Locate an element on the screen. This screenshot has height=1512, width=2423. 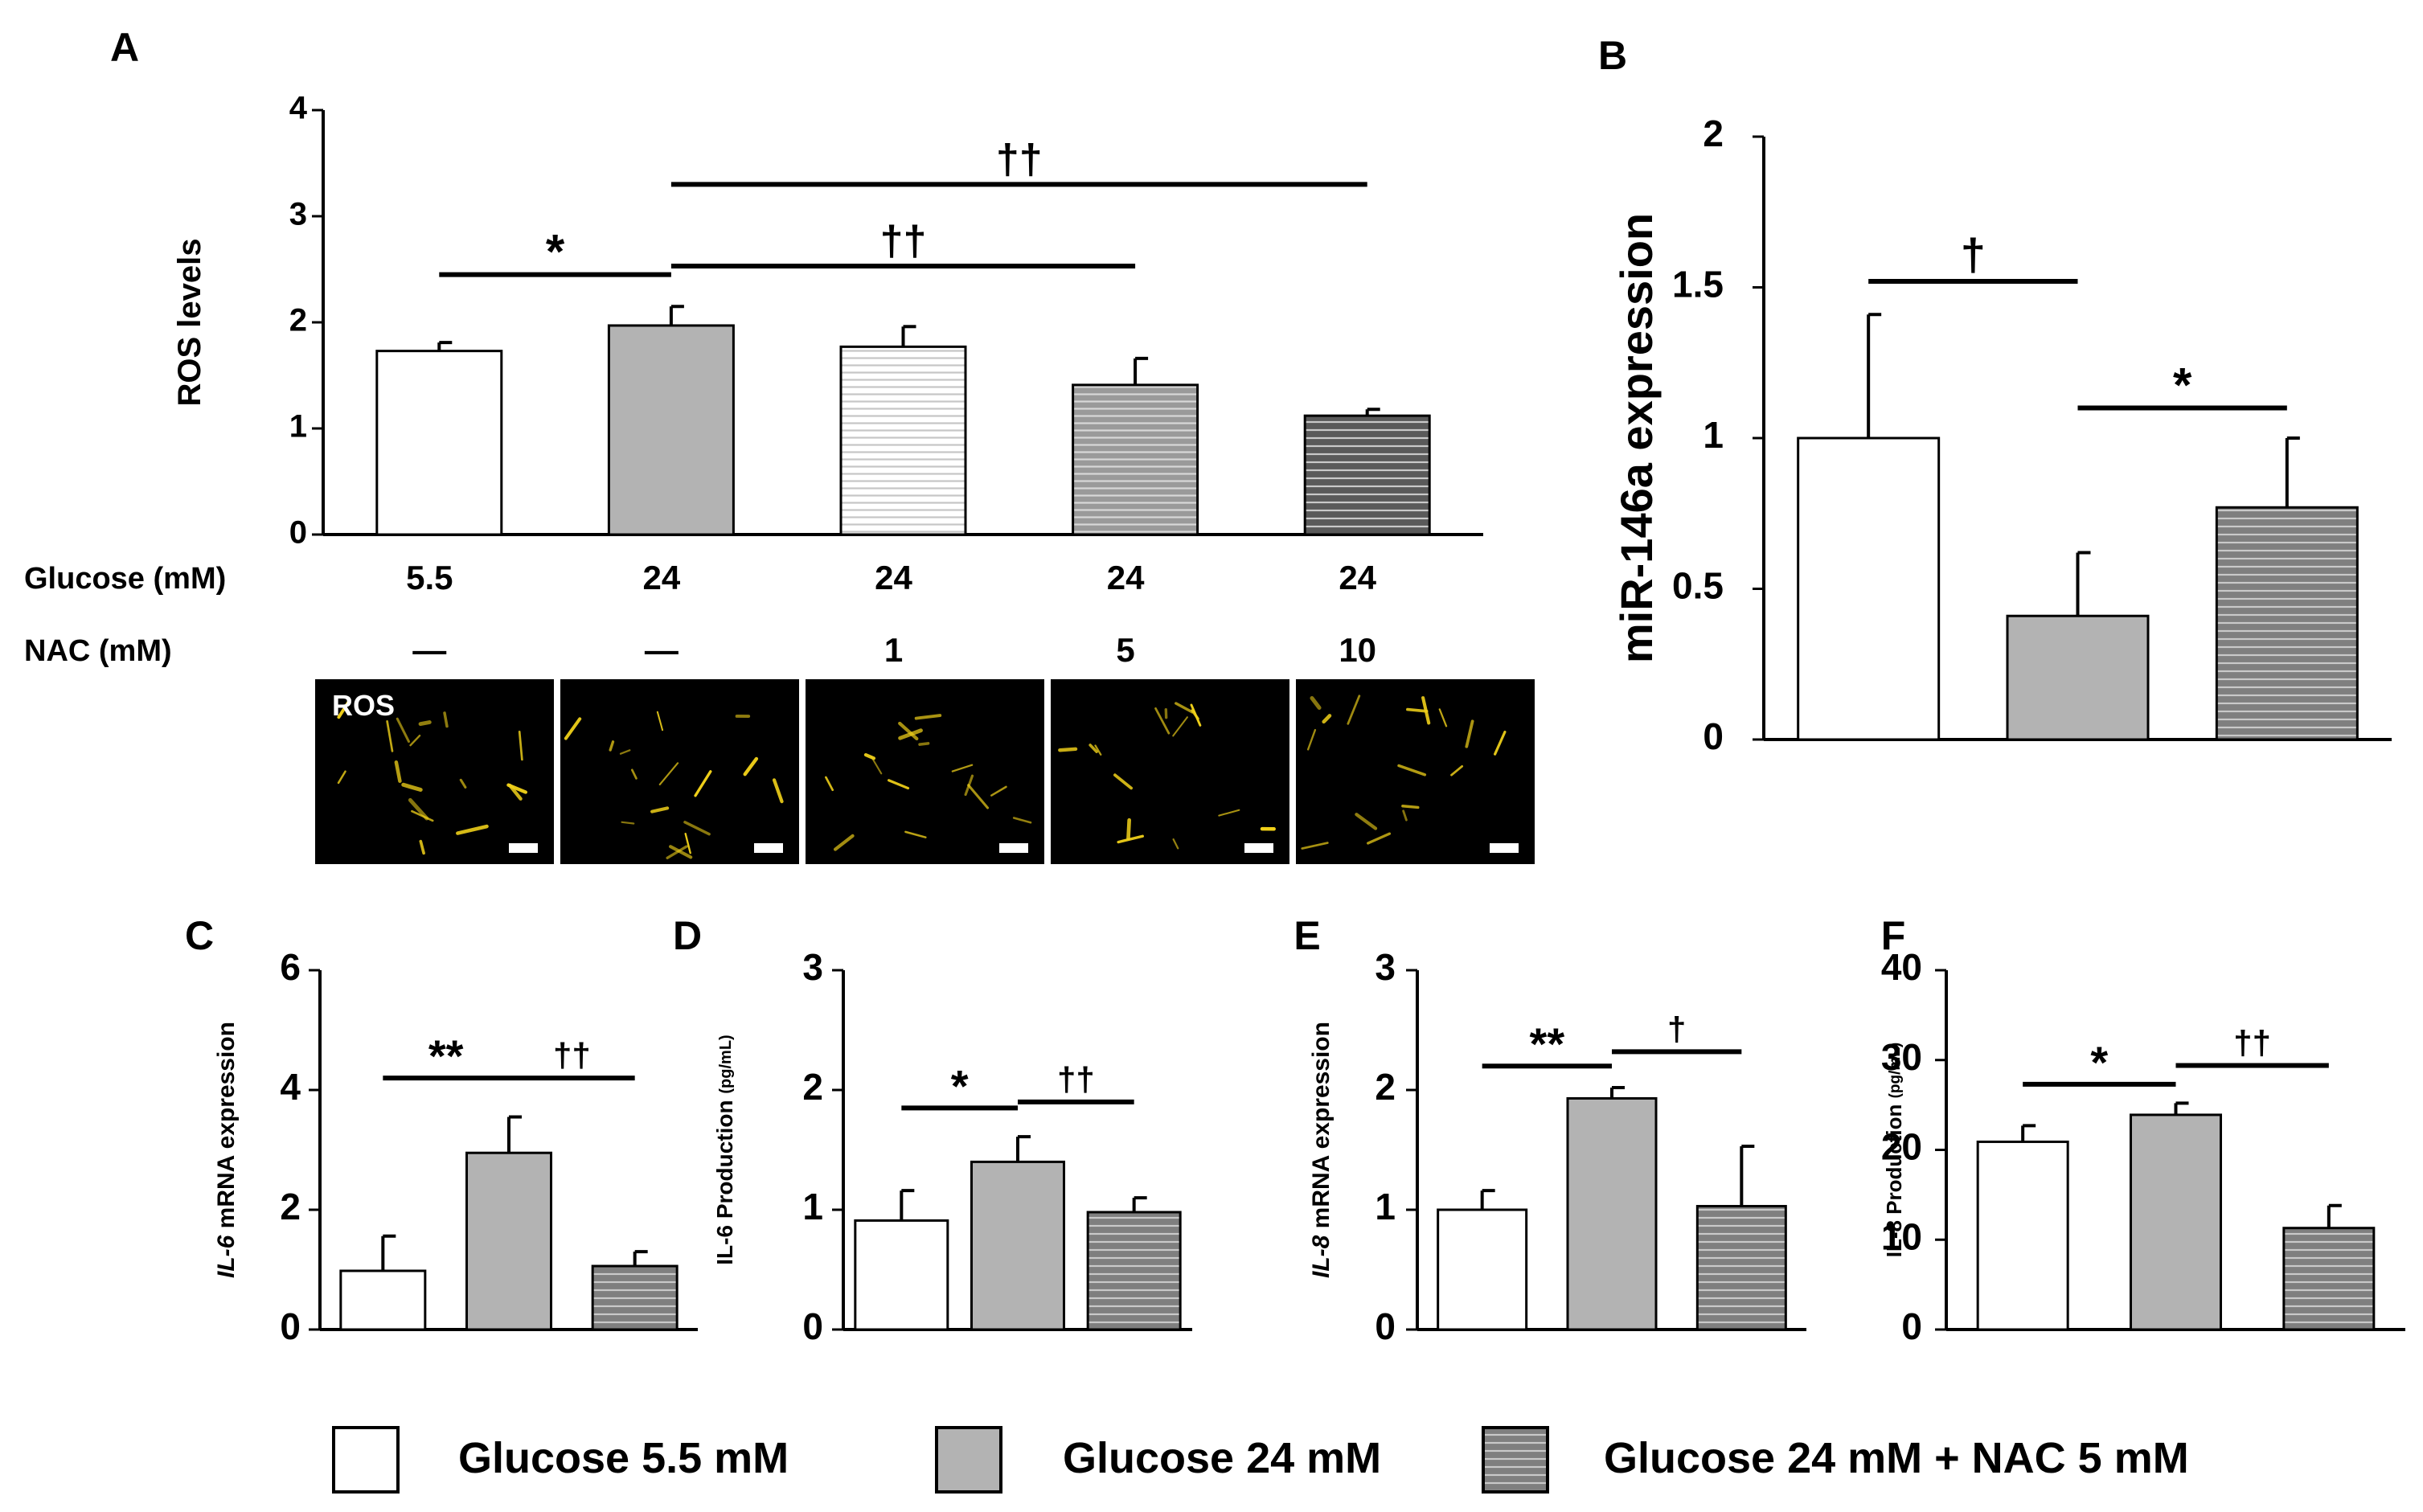
y-axis-label-gene: IL-6 is located at coordinates (226, 1256).